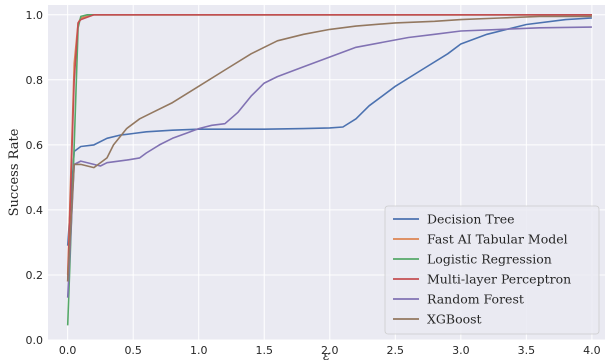 The width and height of the screenshot is (610, 364). Describe the element at coordinates (326, 356) in the screenshot. I see `x-axis-label: ε` at that location.